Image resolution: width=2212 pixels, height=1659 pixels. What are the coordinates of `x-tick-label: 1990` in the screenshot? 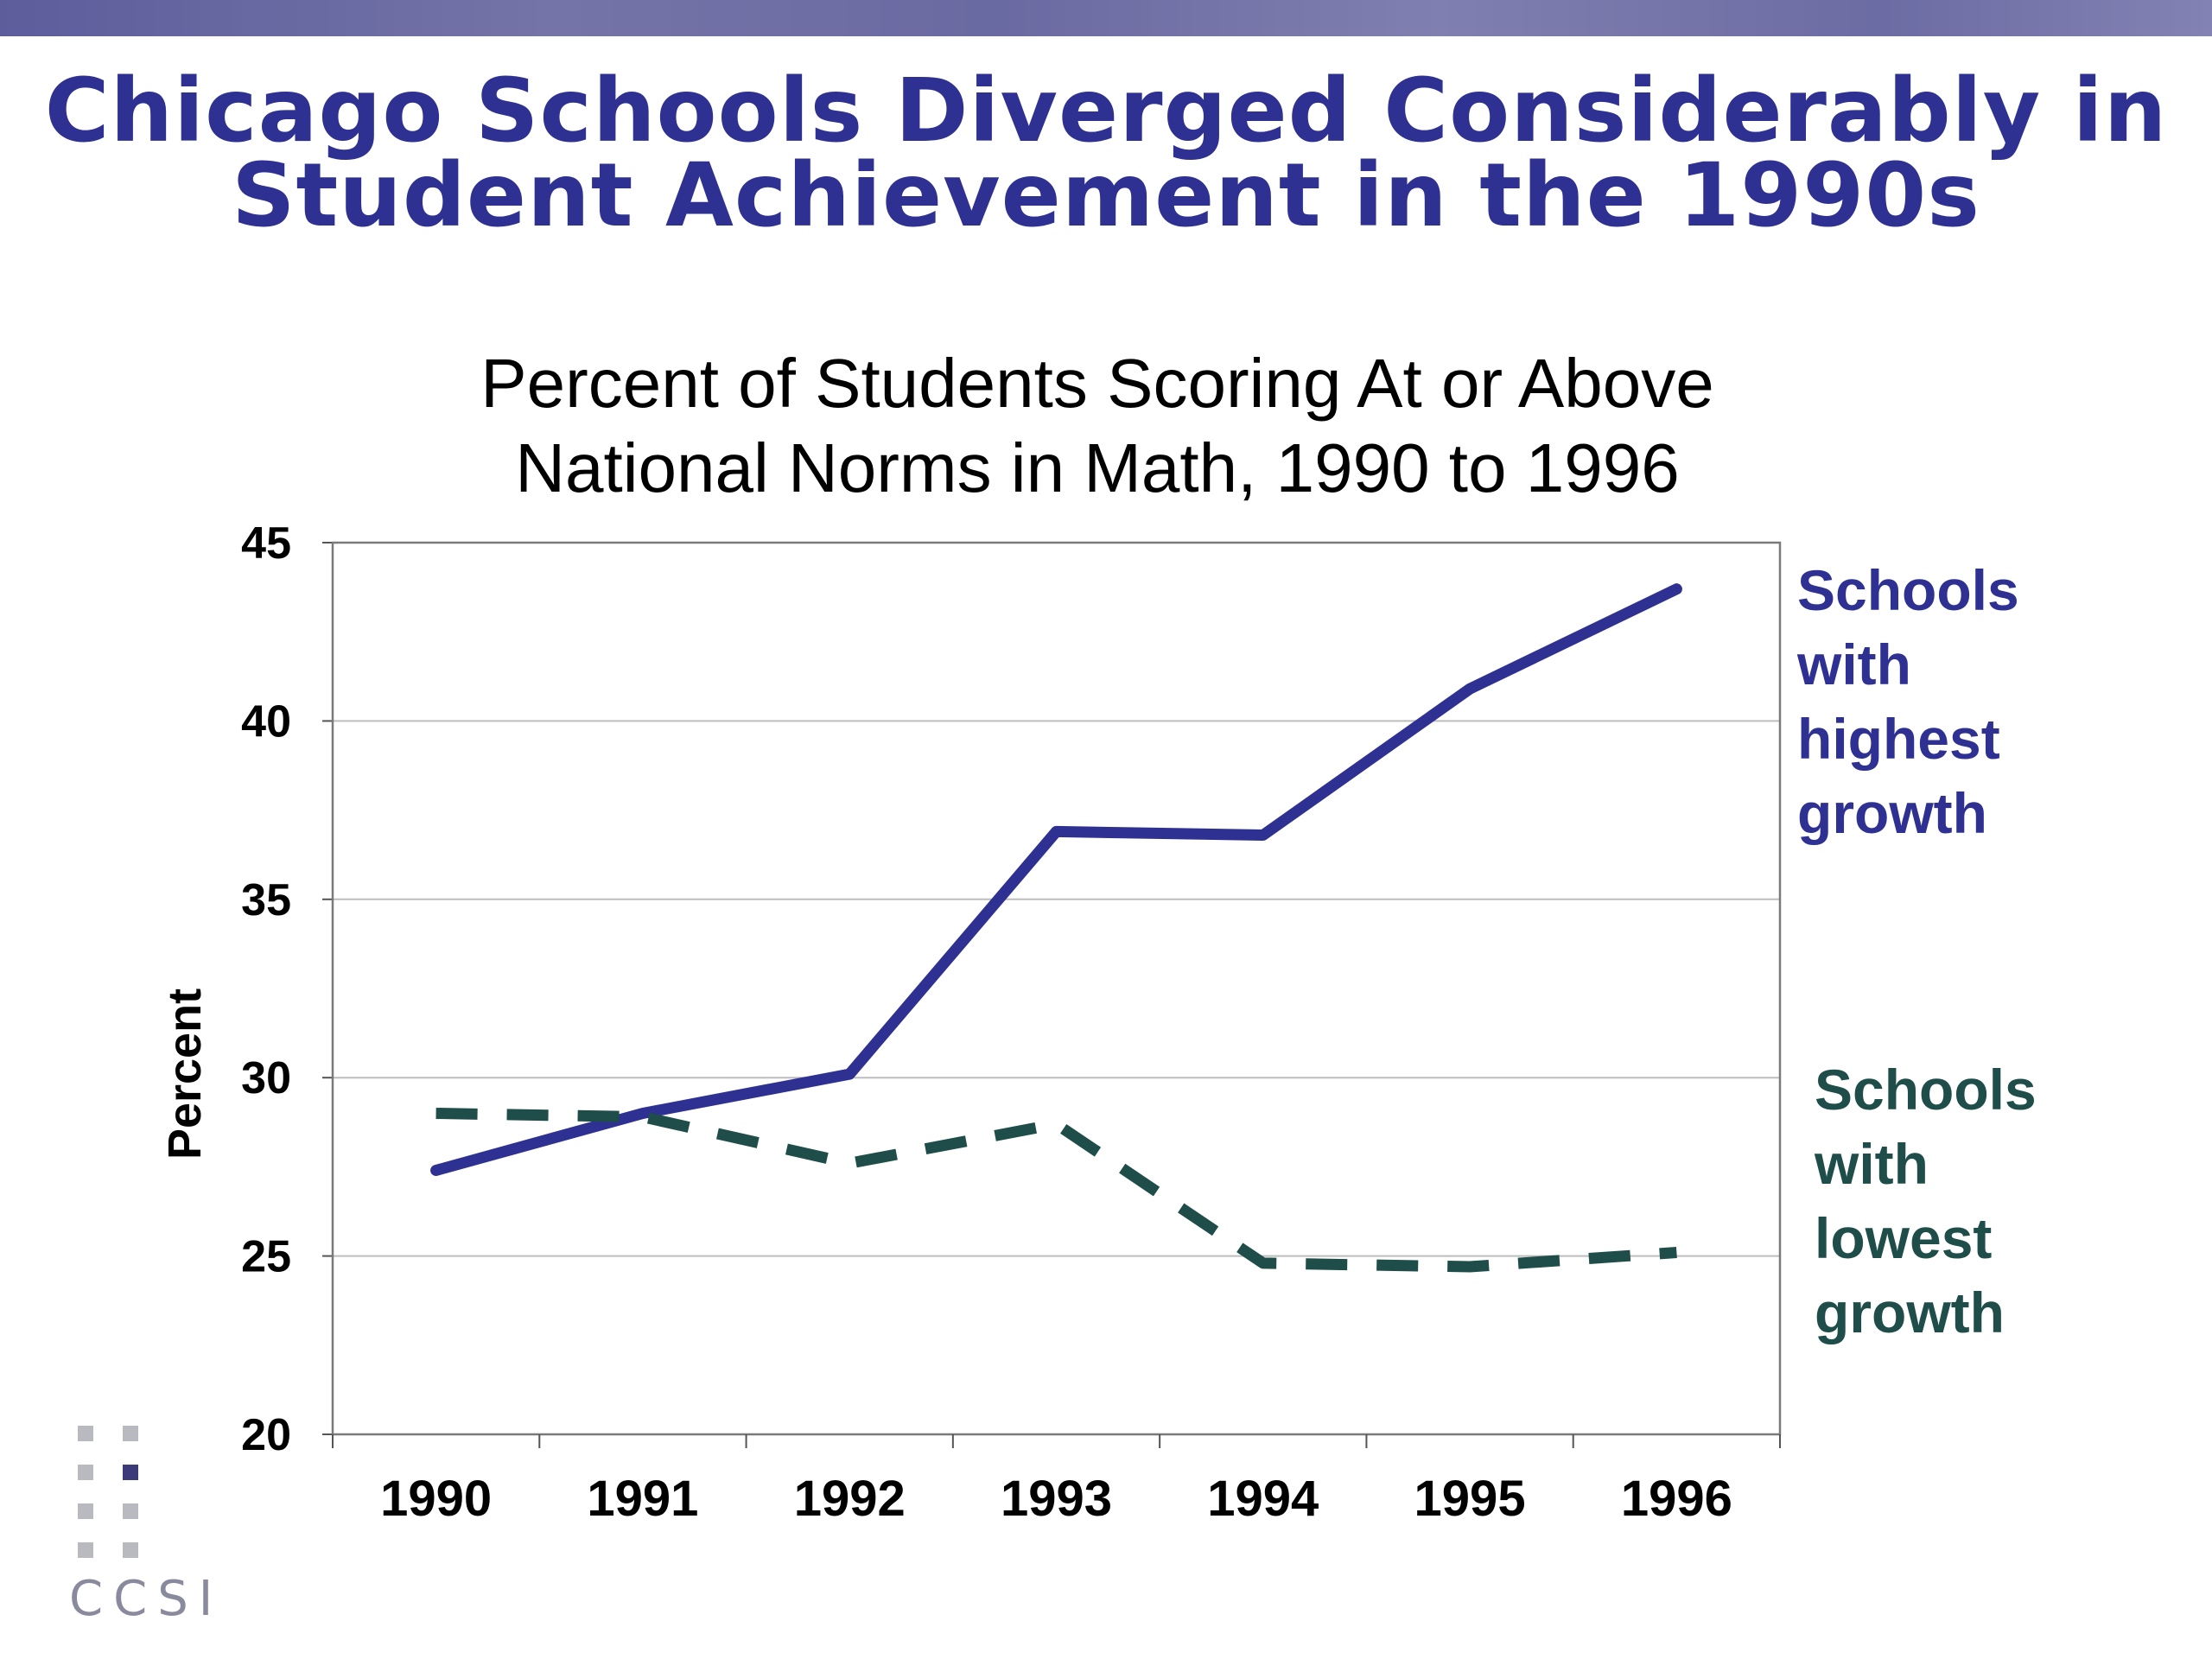 It's located at (436, 1499).